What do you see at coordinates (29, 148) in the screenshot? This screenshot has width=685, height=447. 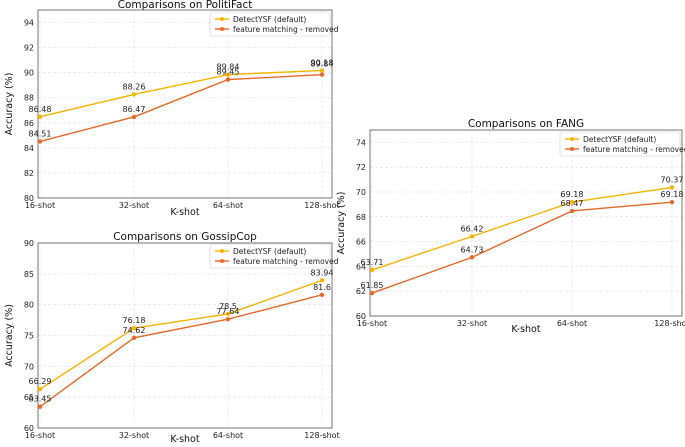 I see `y-tick-label: 84` at bounding box center [29, 148].